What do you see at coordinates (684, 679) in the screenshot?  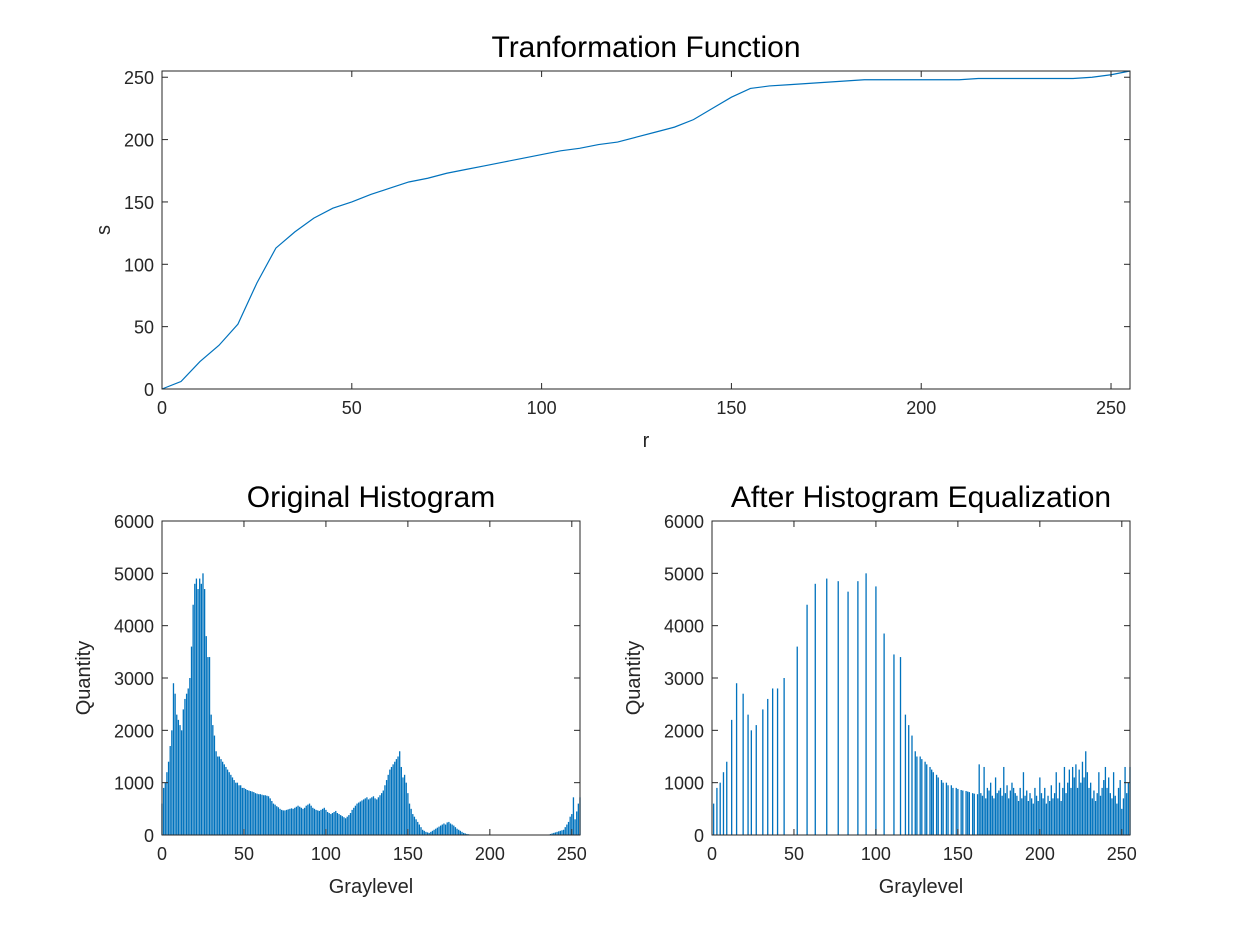 I see `y-tick-label: 3000` at bounding box center [684, 679].